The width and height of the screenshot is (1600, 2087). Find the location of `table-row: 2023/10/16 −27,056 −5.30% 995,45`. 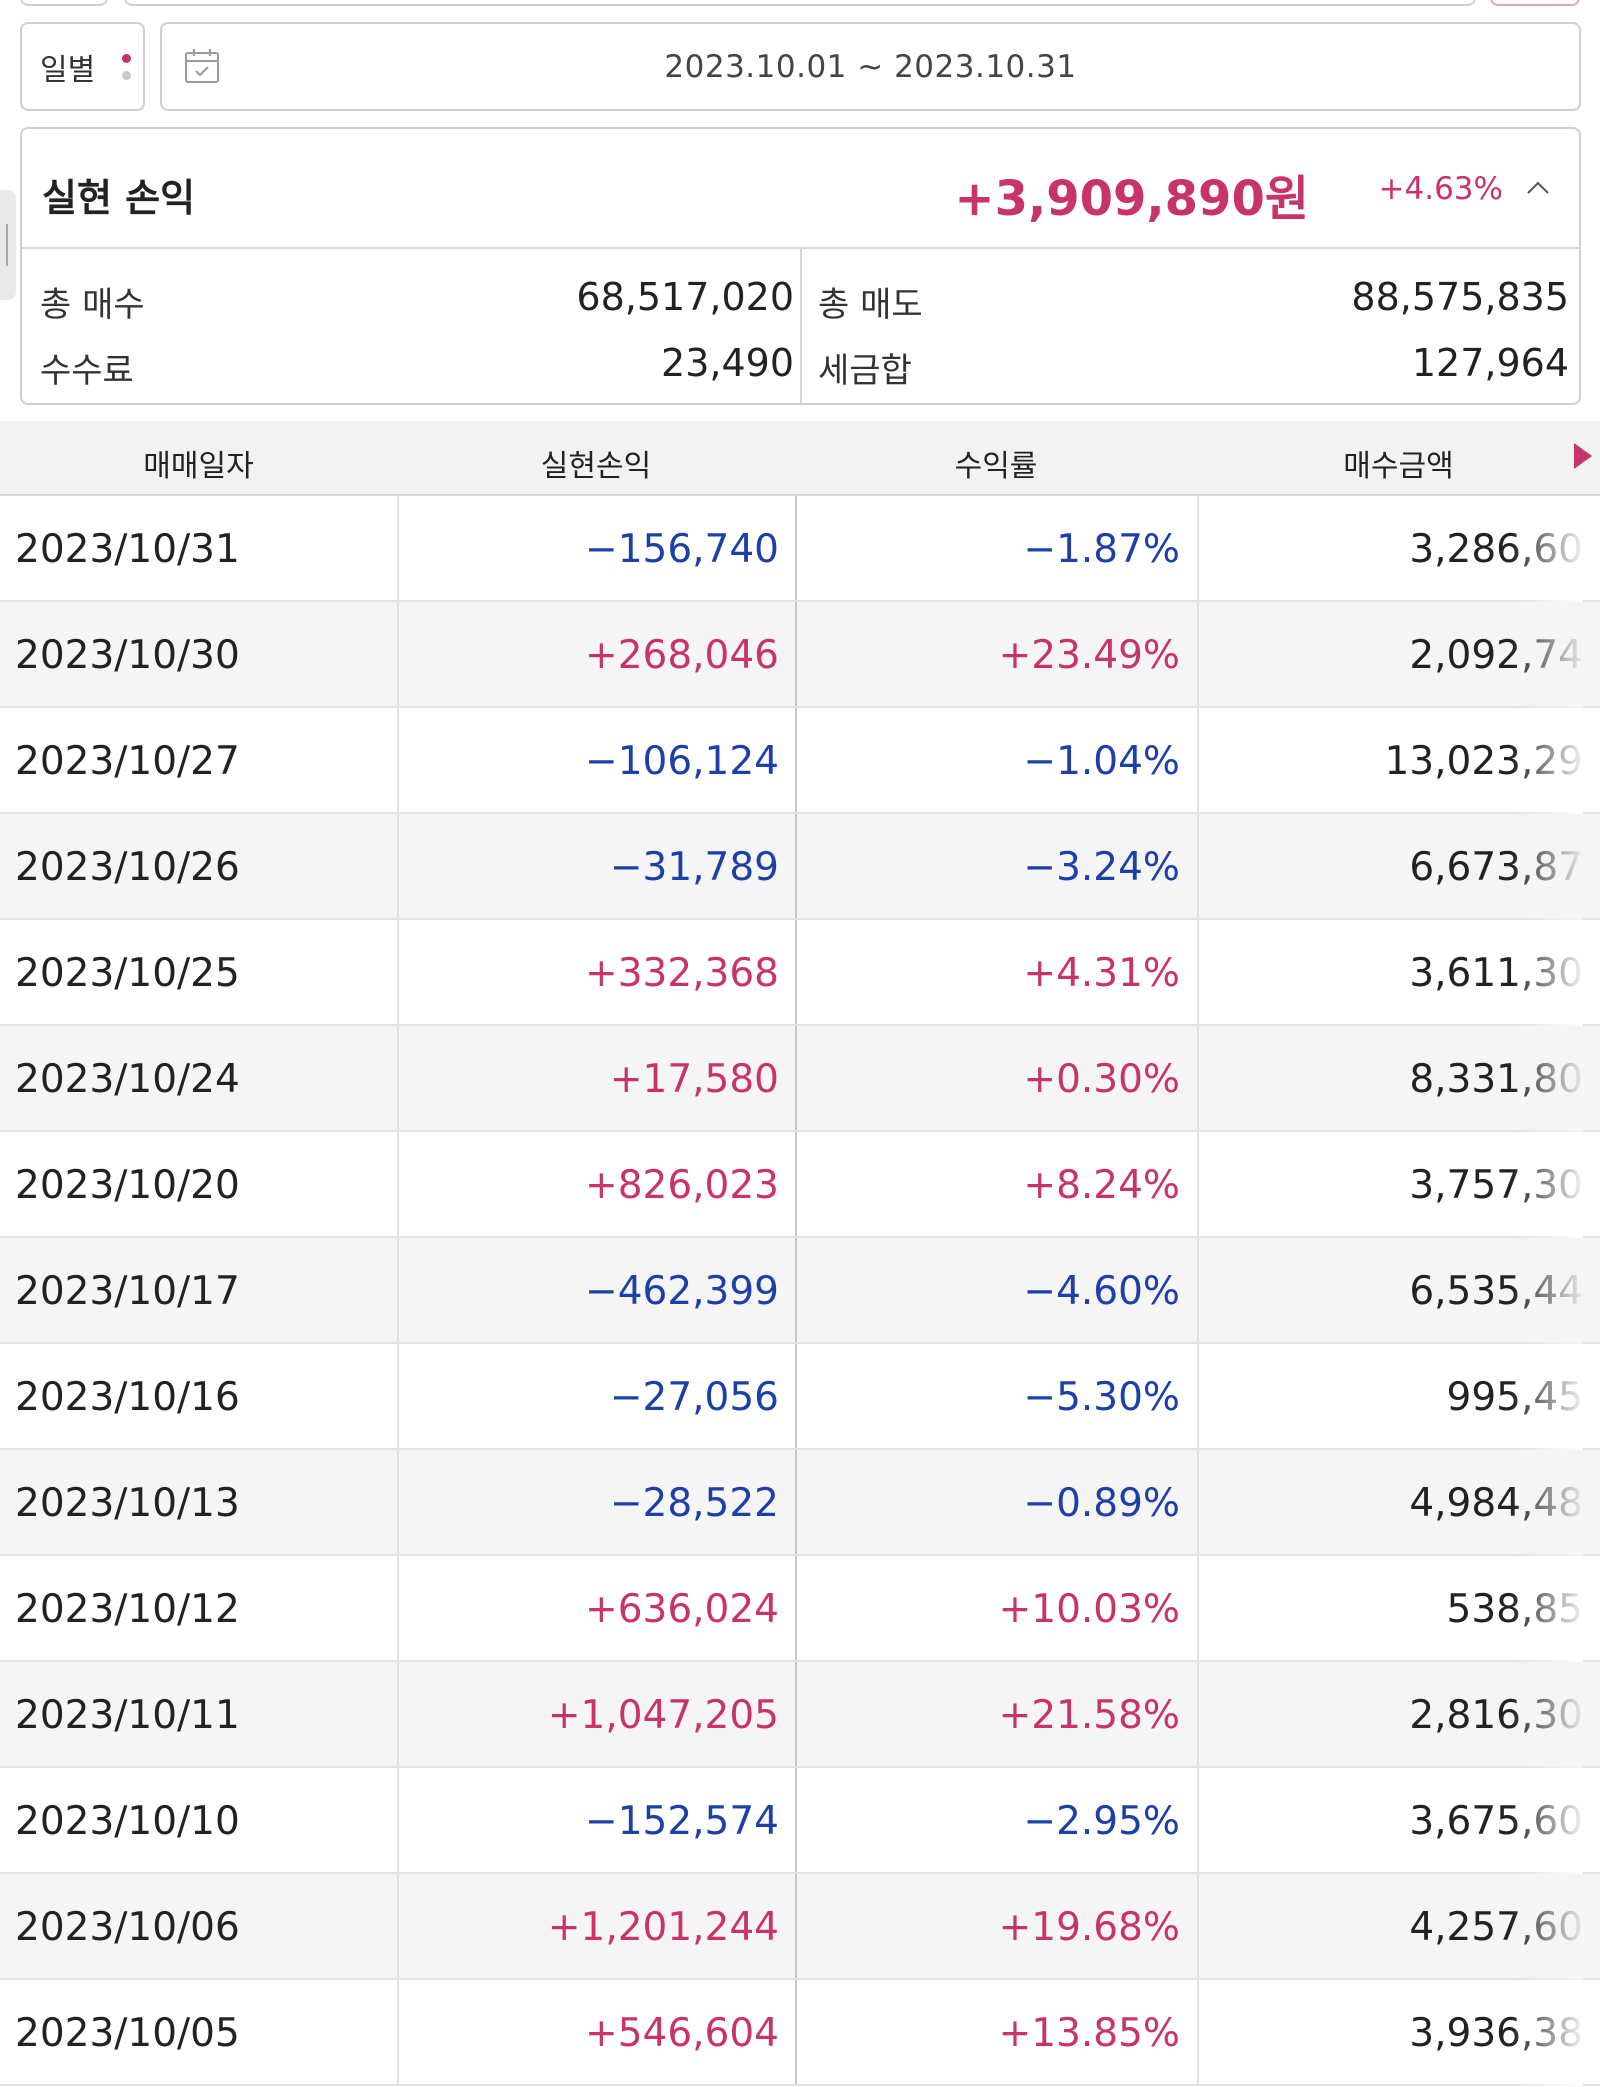

table-row: 2023/10/16 −27,056 −5.30% 995,45 is located at coordinates (800, 1397).